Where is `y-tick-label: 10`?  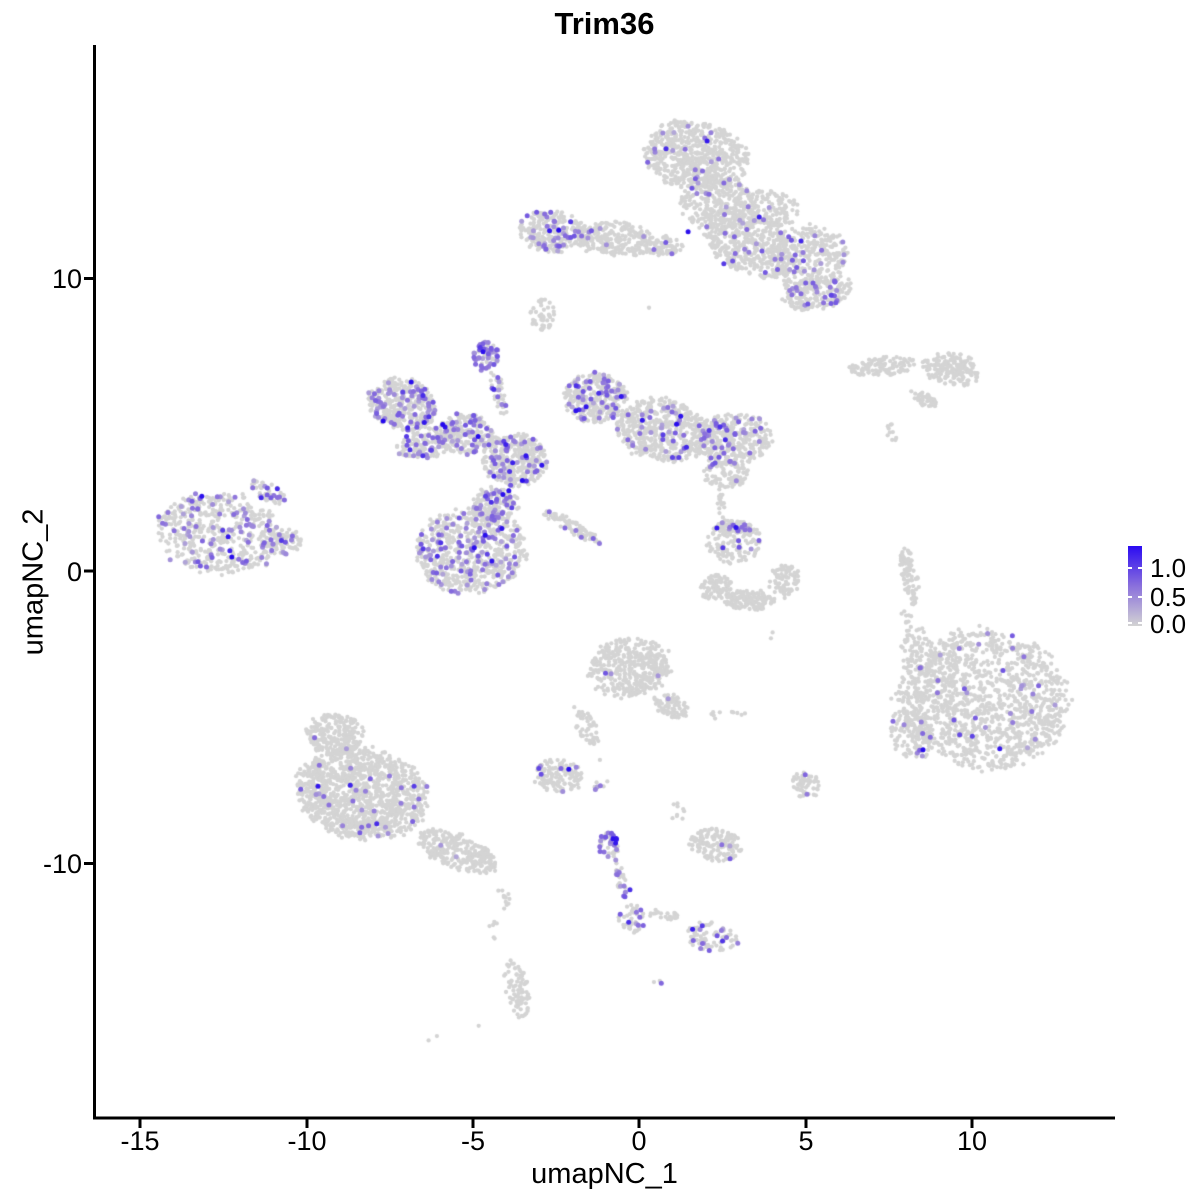
y-tick-label: 10 is located at coordinates (66, 279).